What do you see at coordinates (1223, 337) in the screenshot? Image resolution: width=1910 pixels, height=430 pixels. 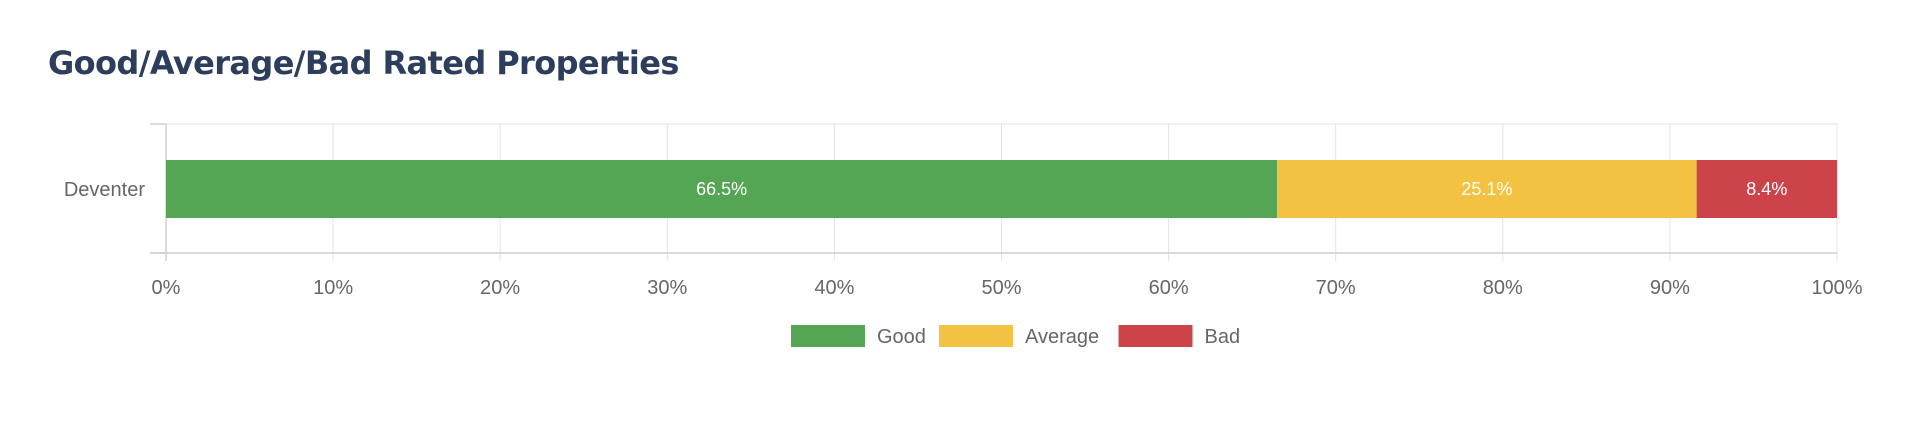 I see `legend-label-bad: Bad` at bounding box center [1223, 337].